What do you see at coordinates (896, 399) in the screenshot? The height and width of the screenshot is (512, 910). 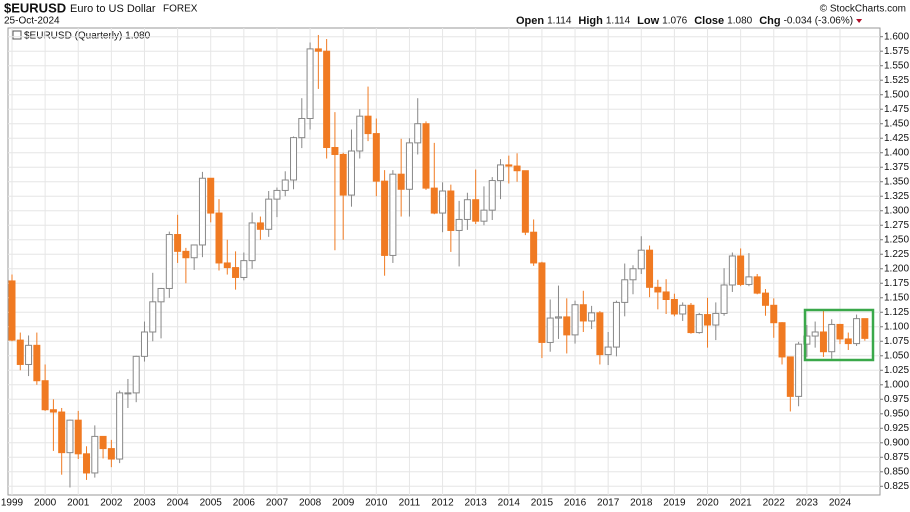 I see `y-tick-label: 0.975` at bounding box center [896, 399].